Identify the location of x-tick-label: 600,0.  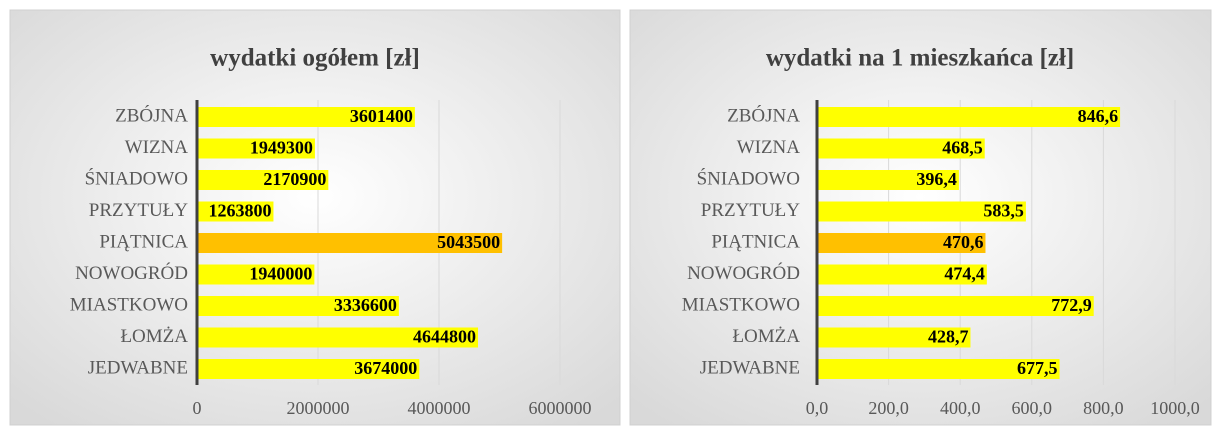
(1032, 408).